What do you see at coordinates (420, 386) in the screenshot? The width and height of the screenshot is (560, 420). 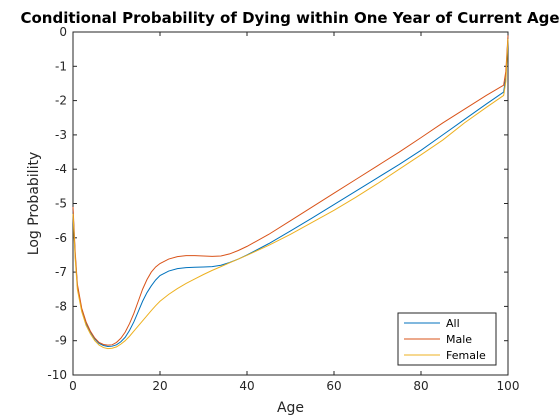 I see `x-tick-label: 80` at bounding box center [420, 386].